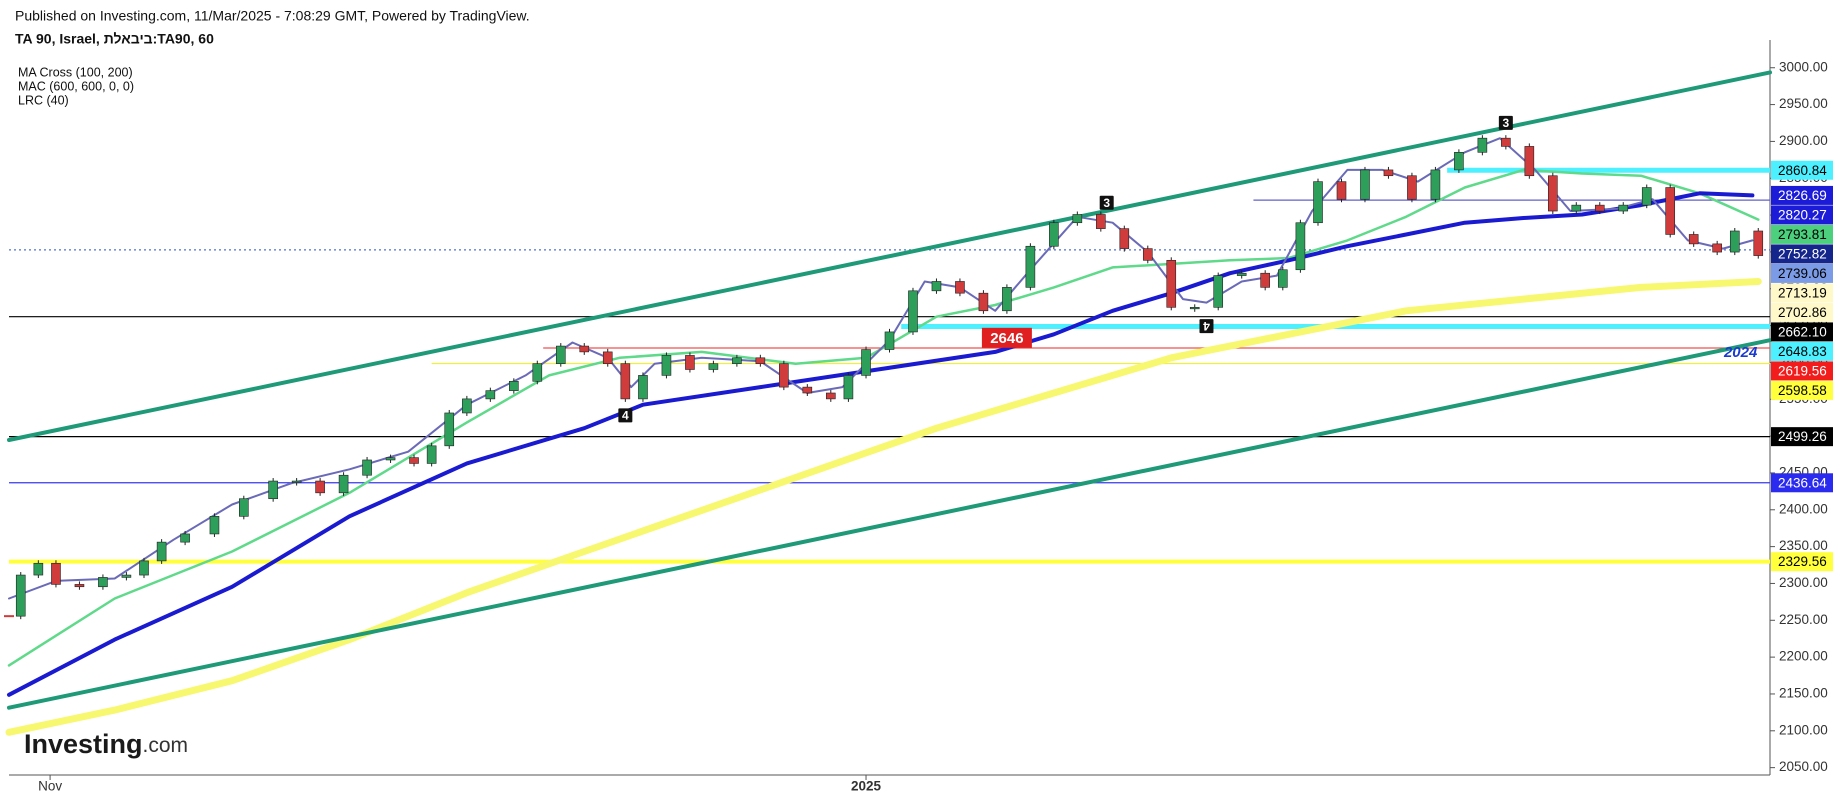  What do you see at coordinates (1803, 693) in the screenshot?
I see `y-tick-label: 2150.00` at bounding box center [1803, 693].